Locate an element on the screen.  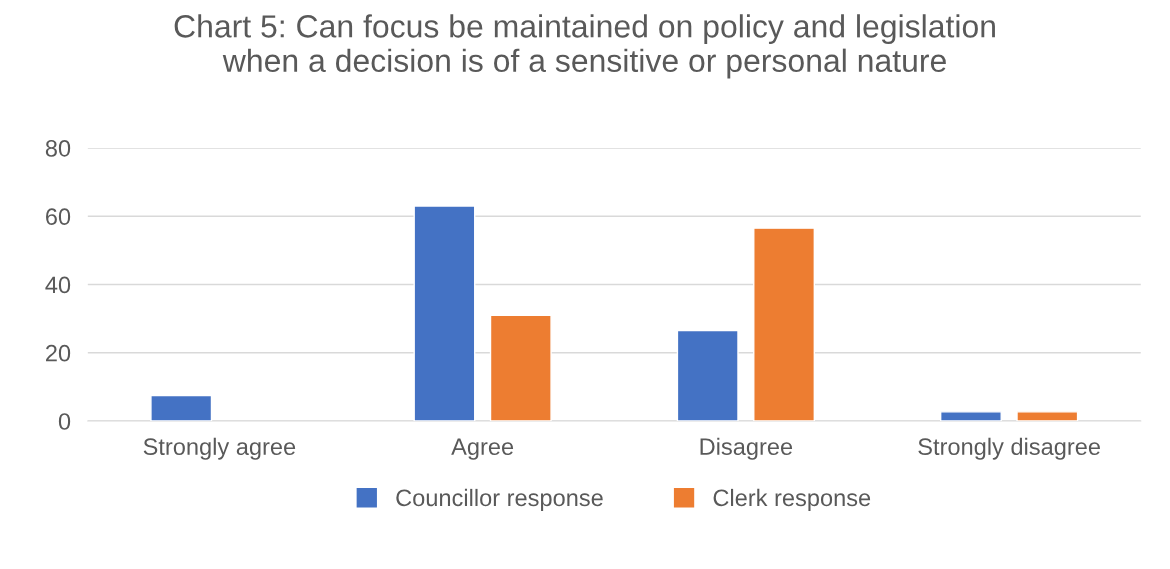
x-tick-label: Disagree is located at coordinates (746, 448).